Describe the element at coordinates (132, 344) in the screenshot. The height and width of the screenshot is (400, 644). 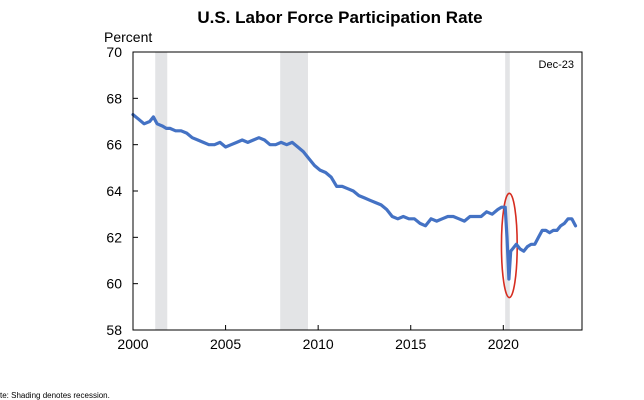
I see `x-tick-label-2000: 2000` at that location.